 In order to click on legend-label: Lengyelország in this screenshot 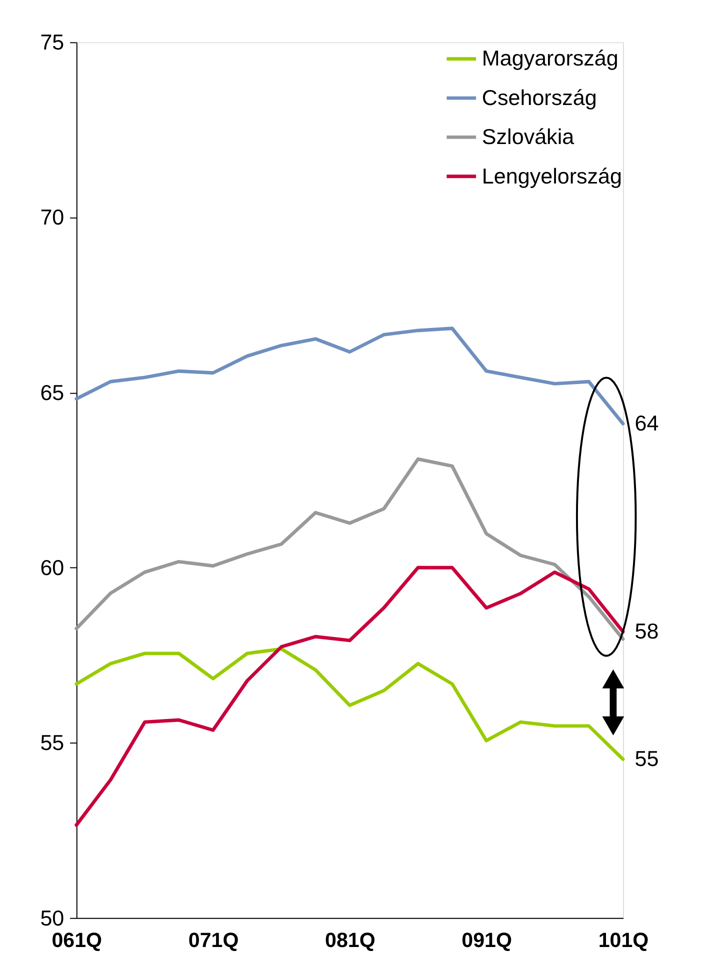, I will do `click(552, 176)`.